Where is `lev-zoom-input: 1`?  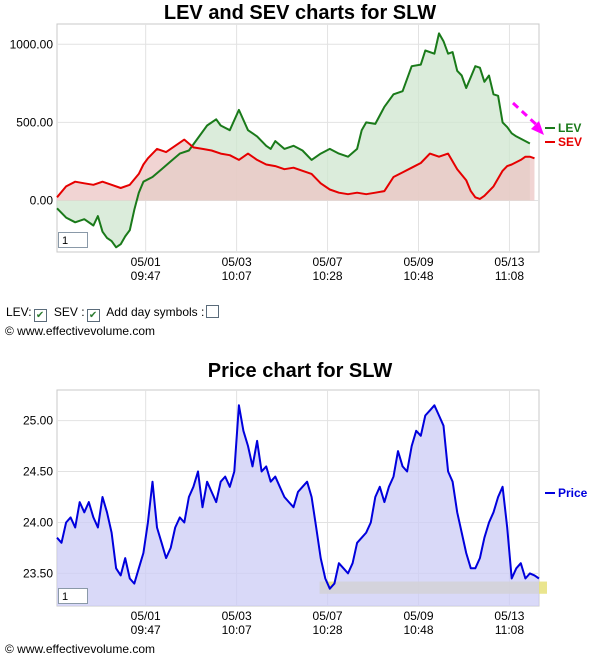 lev-zoom-input: 1 is located at coordinates (73, 240).